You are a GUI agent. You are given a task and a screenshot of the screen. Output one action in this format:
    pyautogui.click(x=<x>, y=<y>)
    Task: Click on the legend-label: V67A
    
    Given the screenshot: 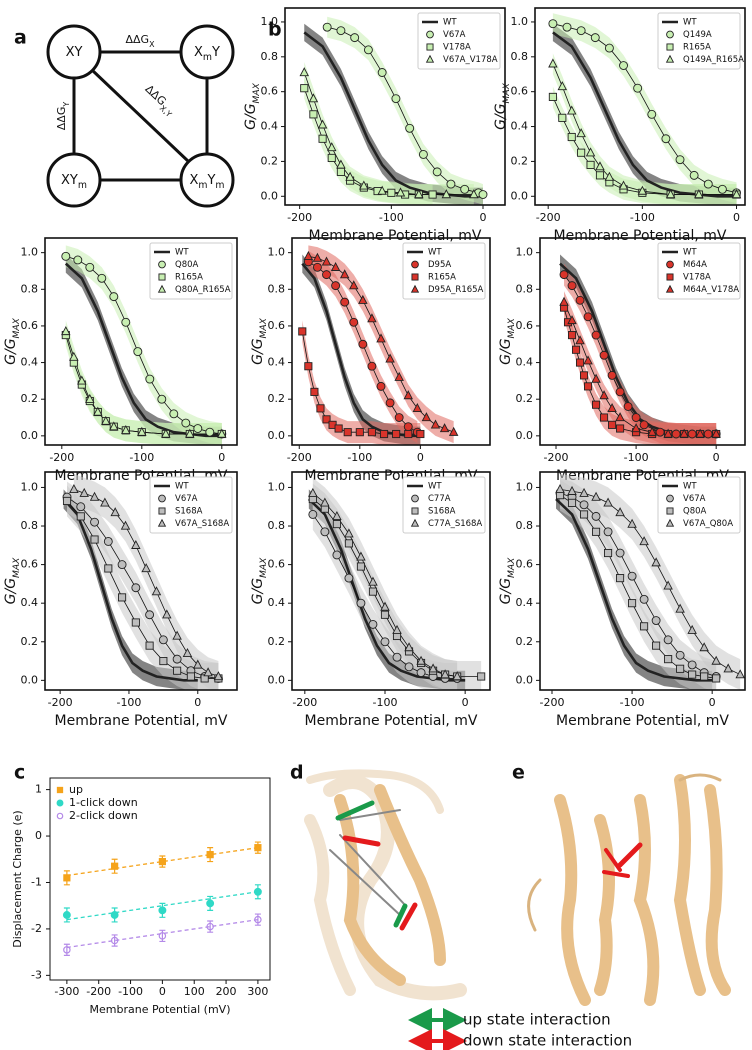 What is the action you would take?
    pyautogui.click(x=454, y=35)
    